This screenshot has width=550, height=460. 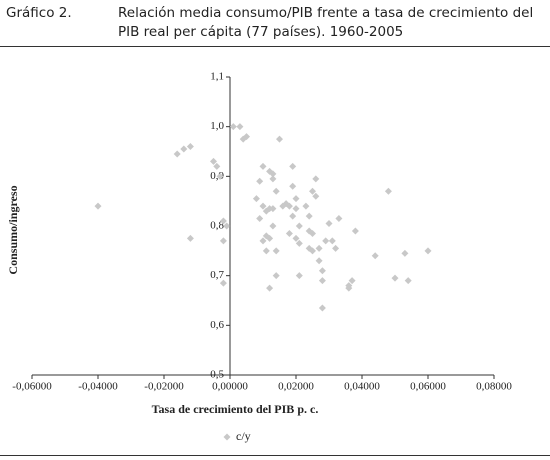 What do you see at coordinates (428, 387) in the screenshot?
I see `x-tick-label: 0,06000` at bounding box center [428, 387].